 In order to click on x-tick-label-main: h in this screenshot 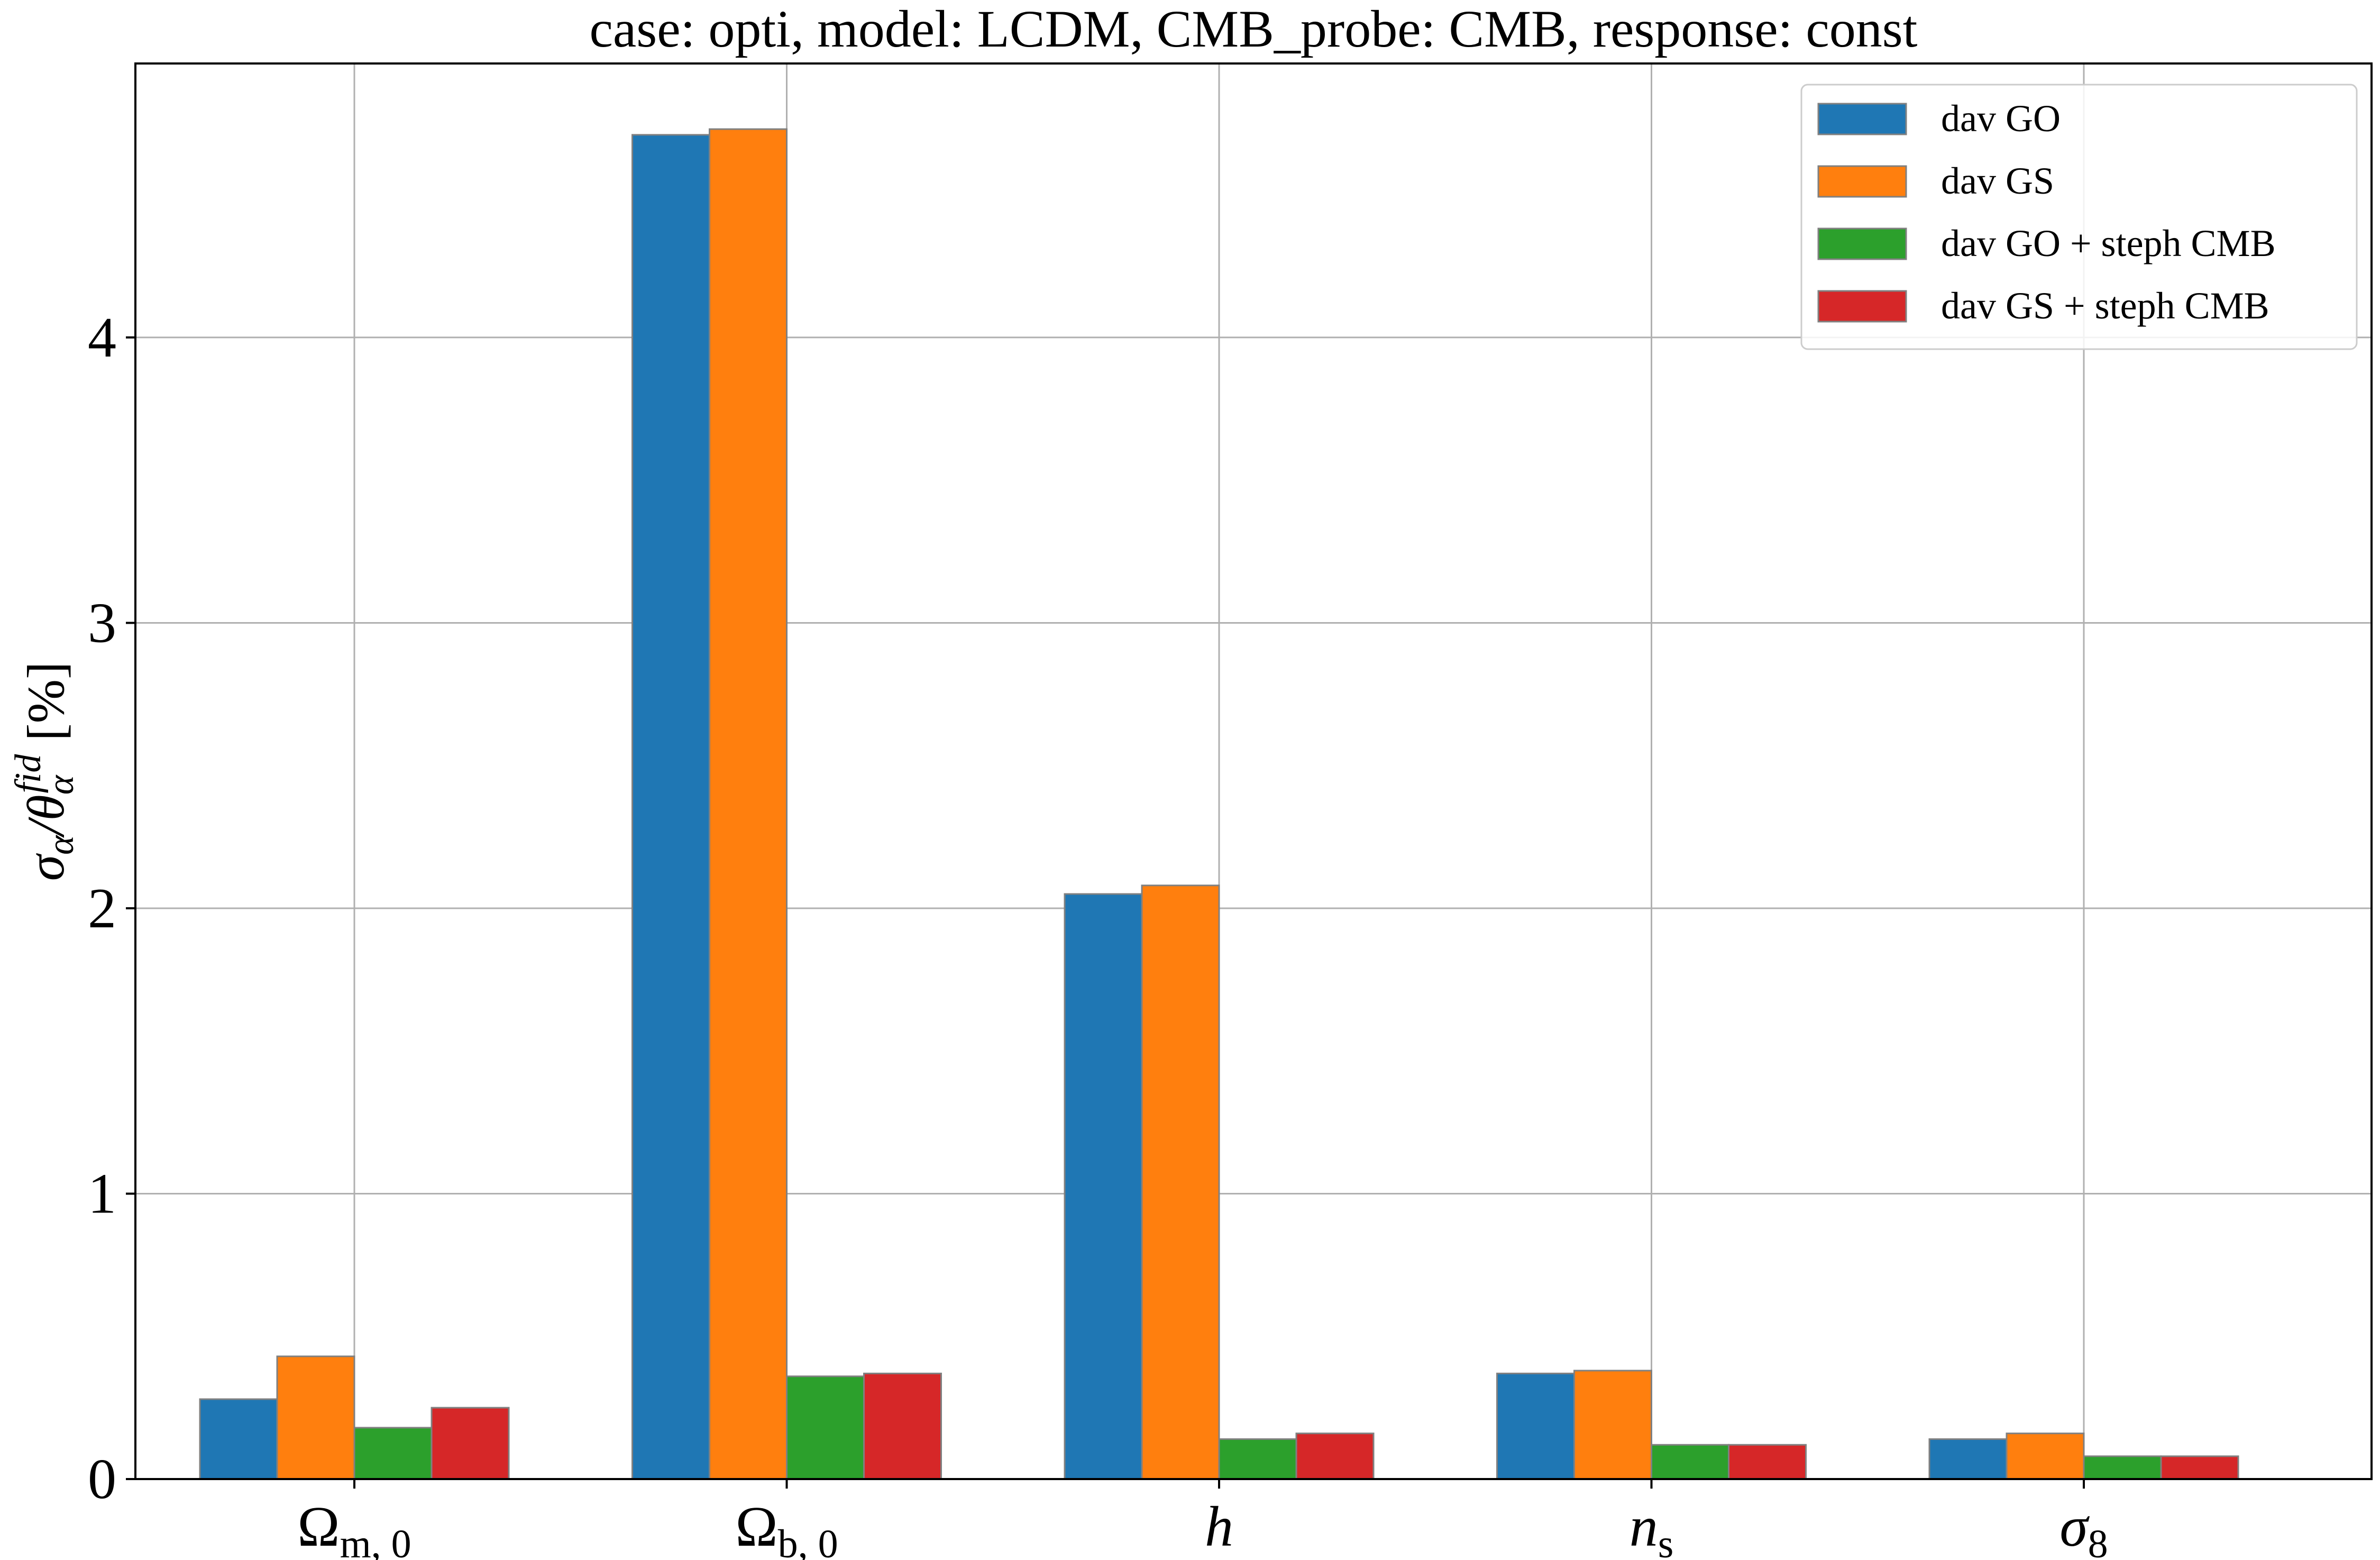, I will do `click(1219, 1526)`.